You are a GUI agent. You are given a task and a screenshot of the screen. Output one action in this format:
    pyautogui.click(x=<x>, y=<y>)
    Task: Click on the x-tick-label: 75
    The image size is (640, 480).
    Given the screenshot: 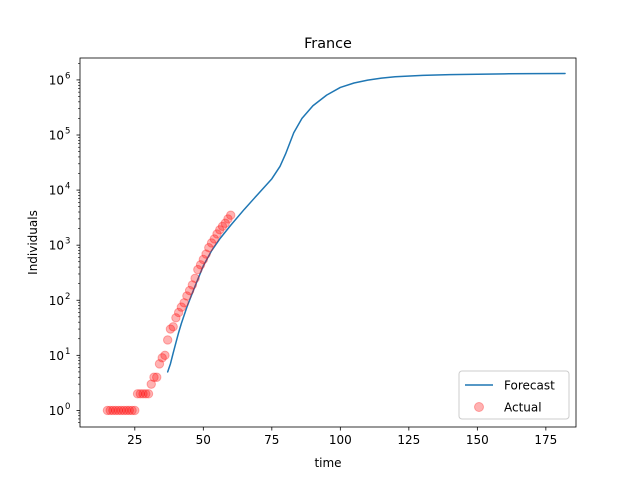 What is the action you would take?
    pyautogui.click(x=271, y=440)
    